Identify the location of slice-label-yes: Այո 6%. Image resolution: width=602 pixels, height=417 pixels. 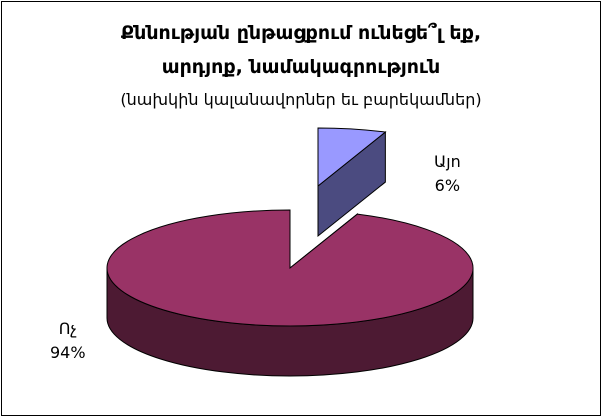
(447, 174).